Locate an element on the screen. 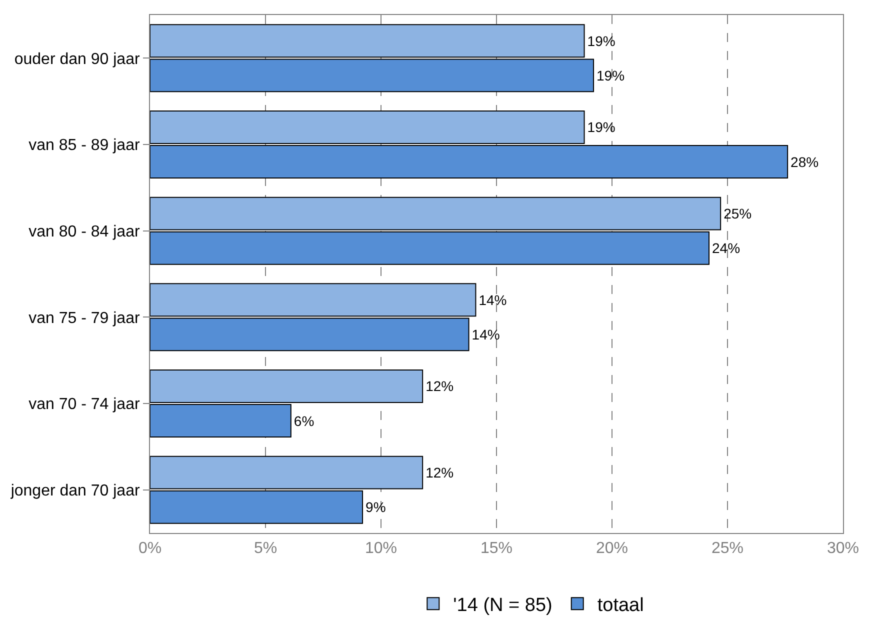  x-tick-label: 25% is located at coordinates (727, 549).